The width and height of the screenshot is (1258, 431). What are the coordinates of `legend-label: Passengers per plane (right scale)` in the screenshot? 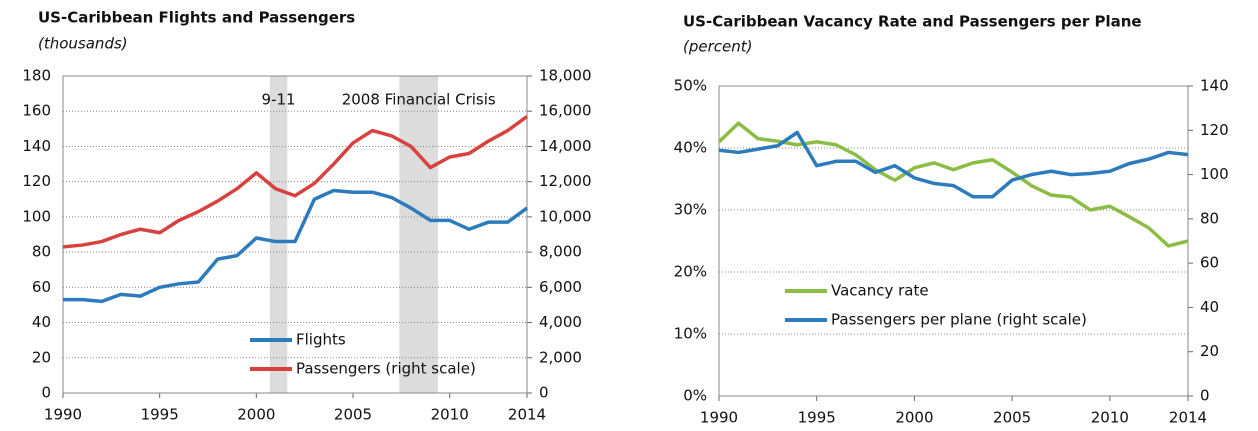 It's located at (959, 320).